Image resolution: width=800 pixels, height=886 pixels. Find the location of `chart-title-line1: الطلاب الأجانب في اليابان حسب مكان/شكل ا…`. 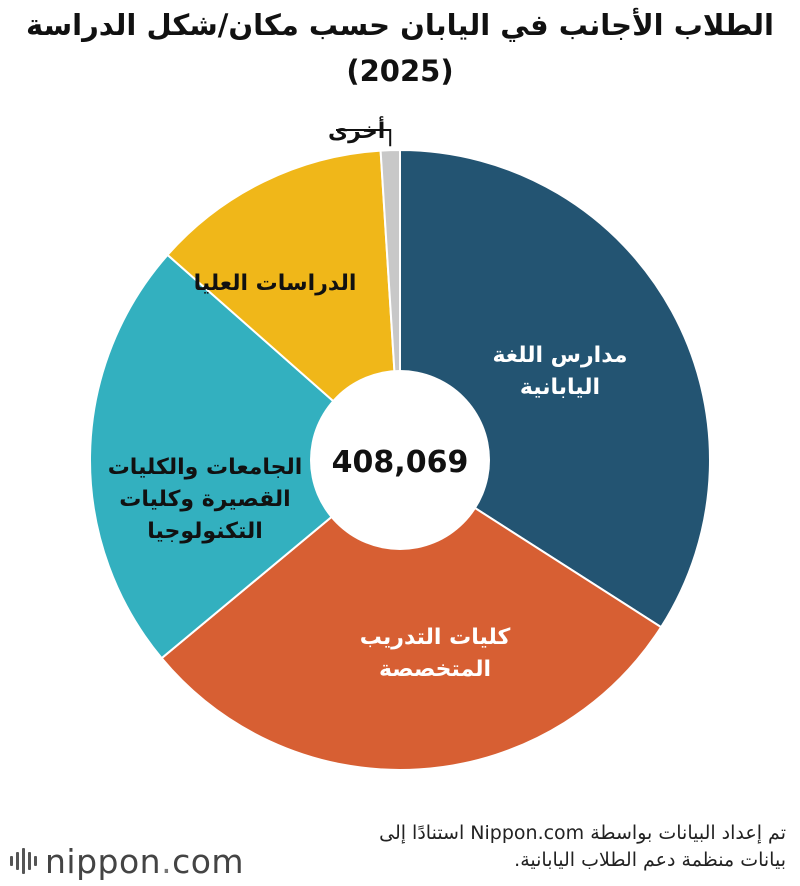

chart-title-line1: الطلاب الأجانب في اليابان حسب مكان/شكل ا… is located at coordinates (400, 25).